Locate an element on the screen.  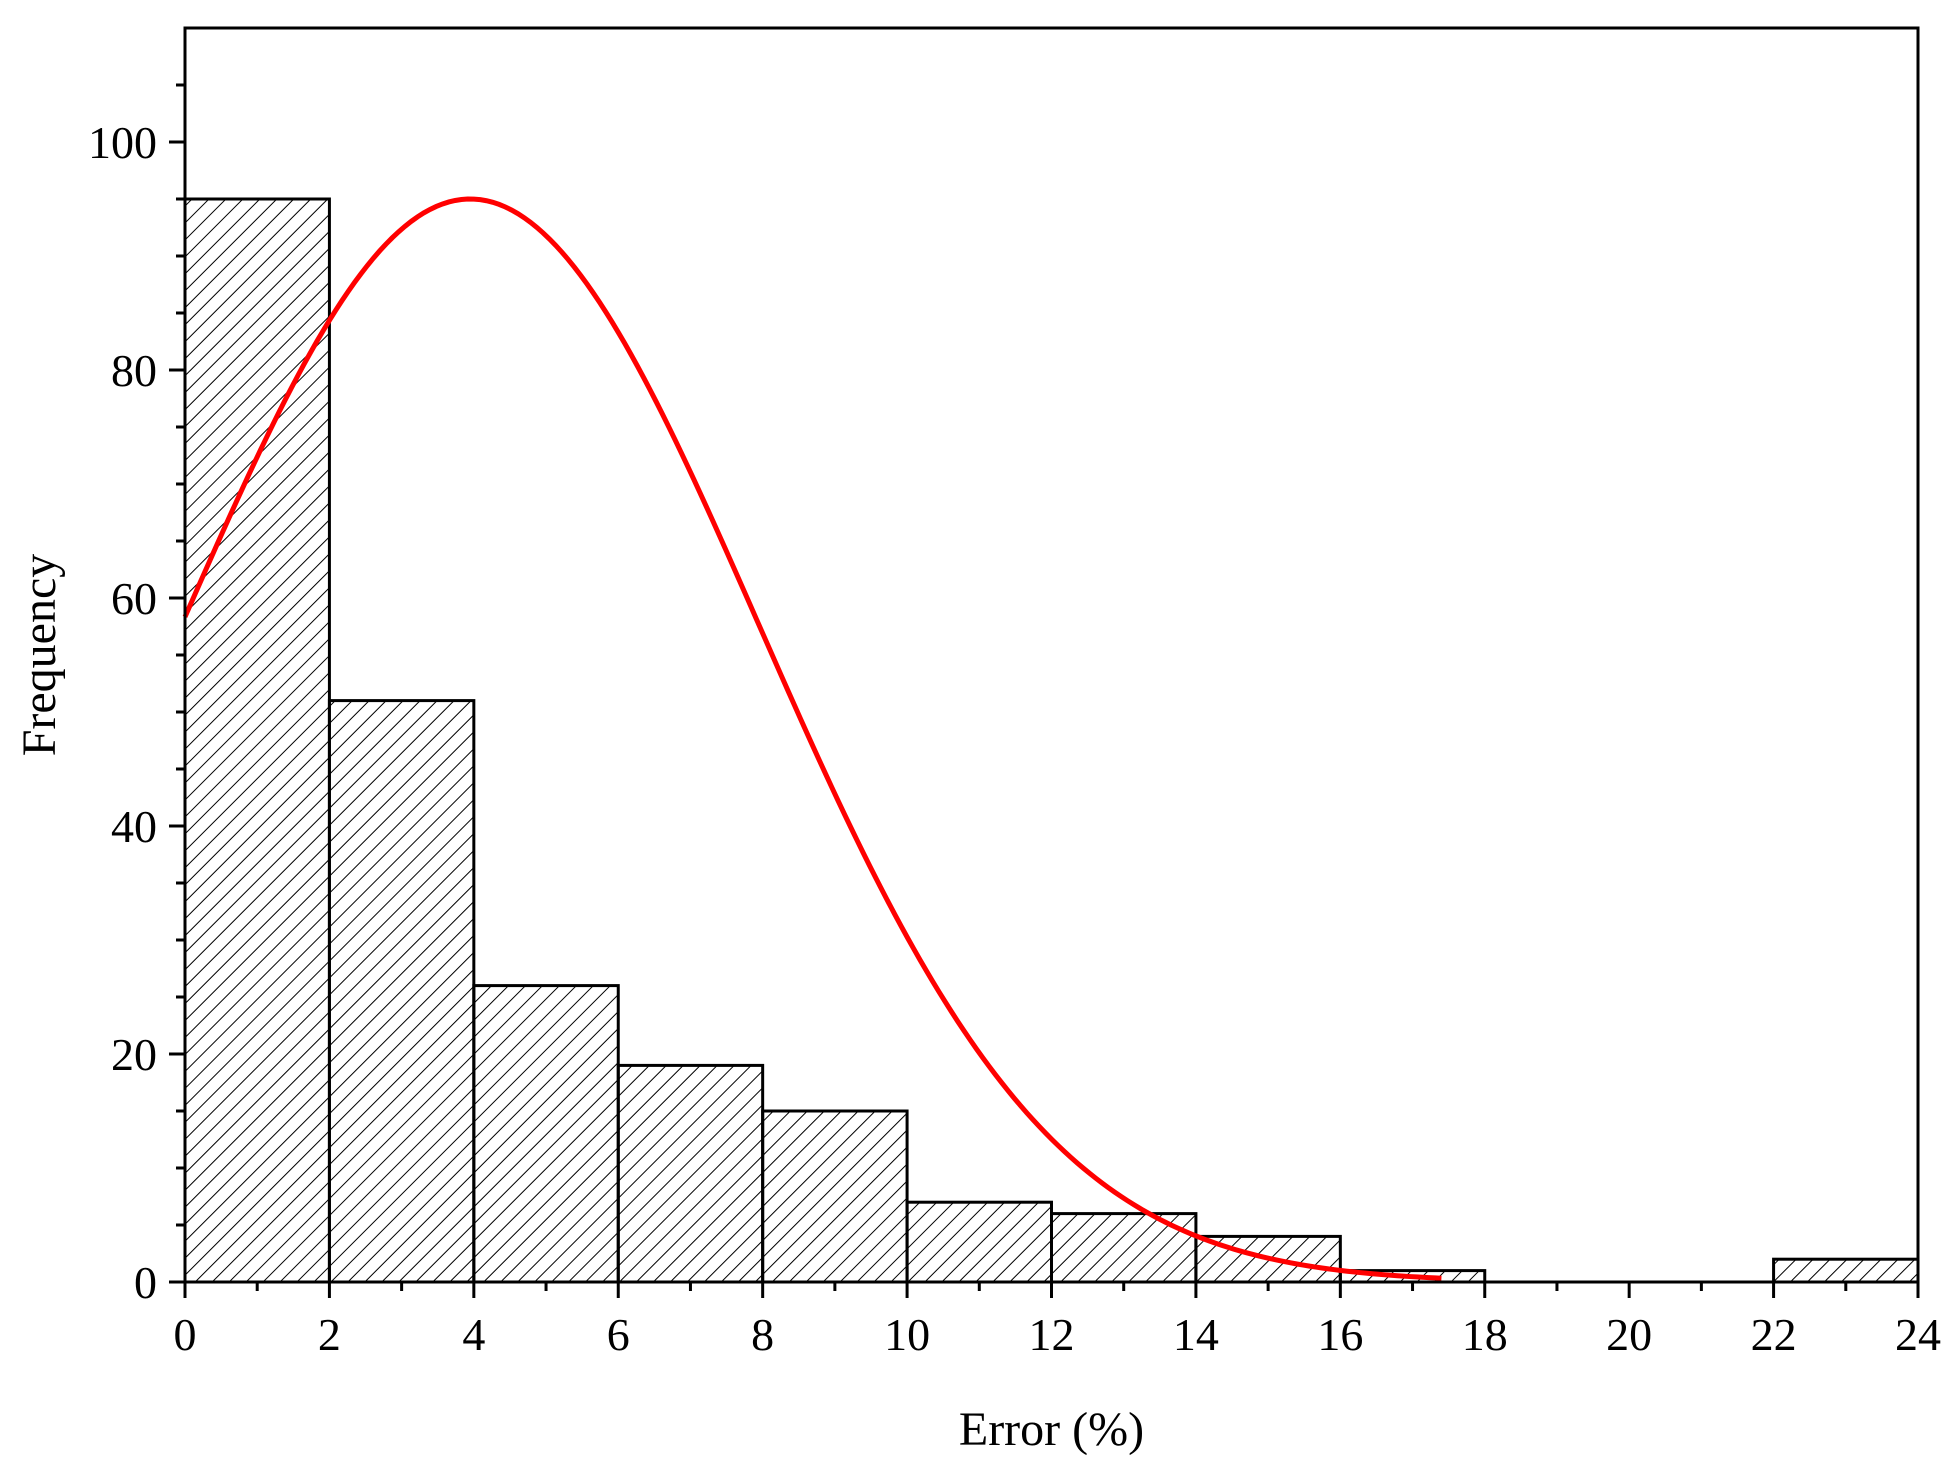
x-tick-label: 14 is located at coordinates (1196, 1334).